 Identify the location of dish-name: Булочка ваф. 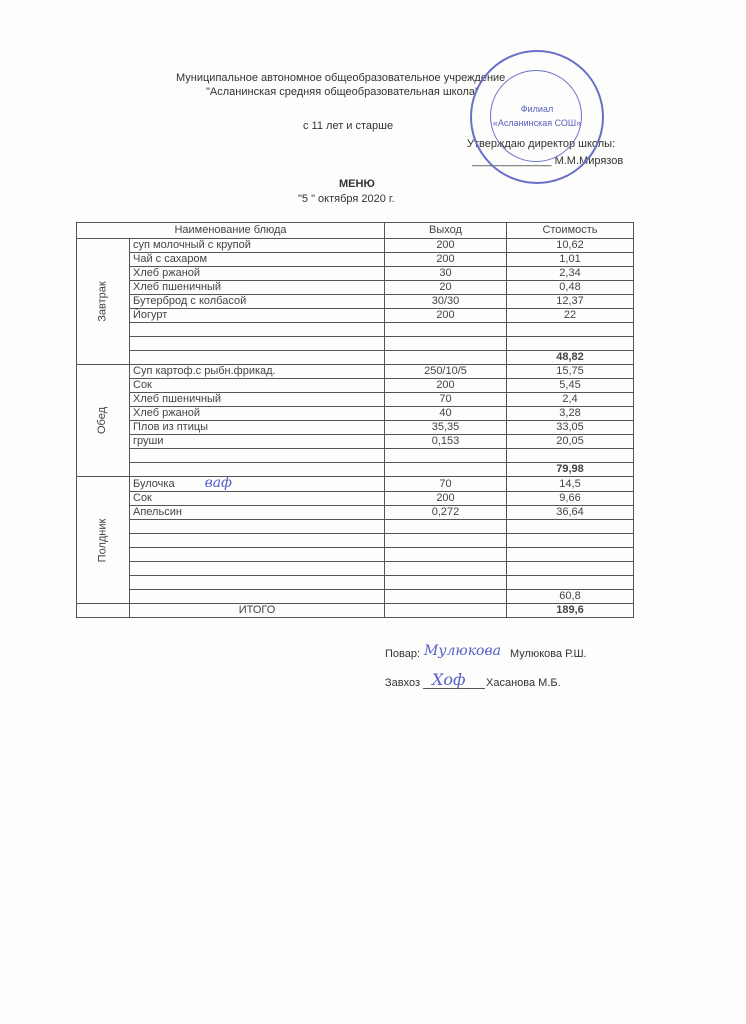
(257, 483).